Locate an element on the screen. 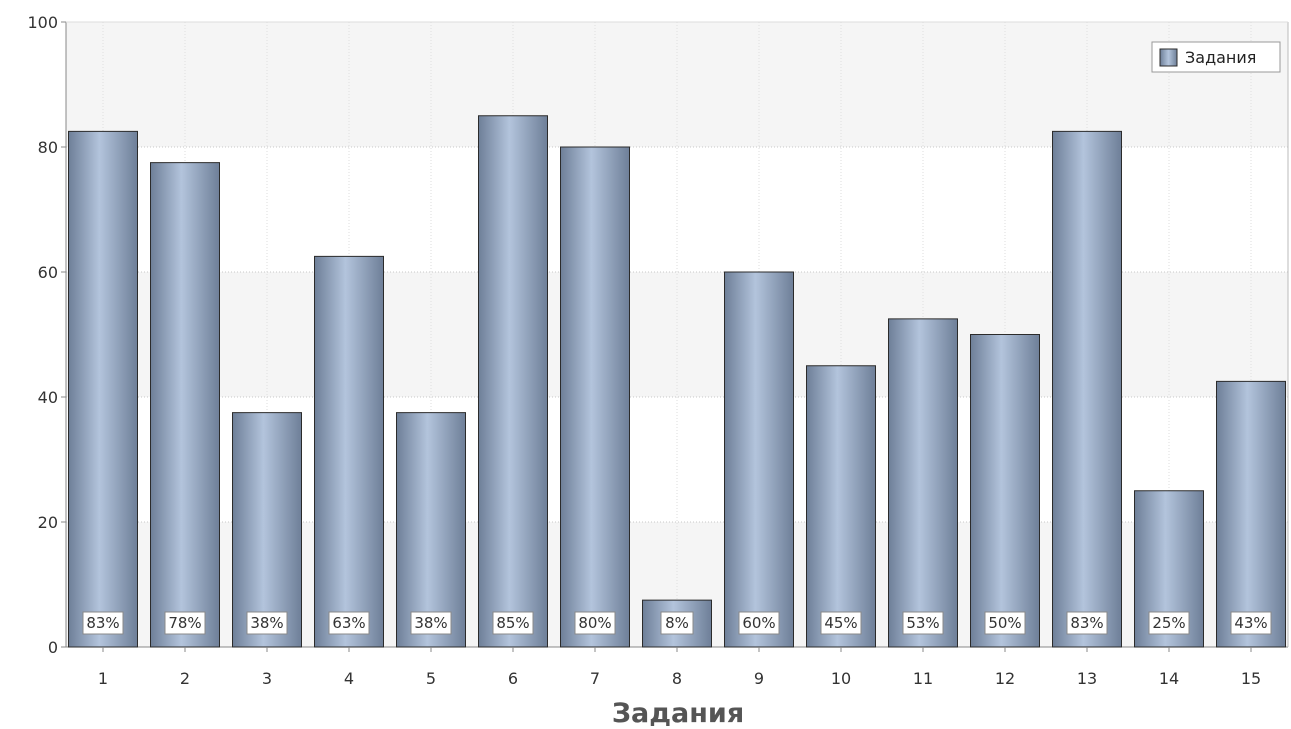 The width and height of the screenshot is (1291, 729). x-tick-label: 1 is located at coordinates (103, 678).